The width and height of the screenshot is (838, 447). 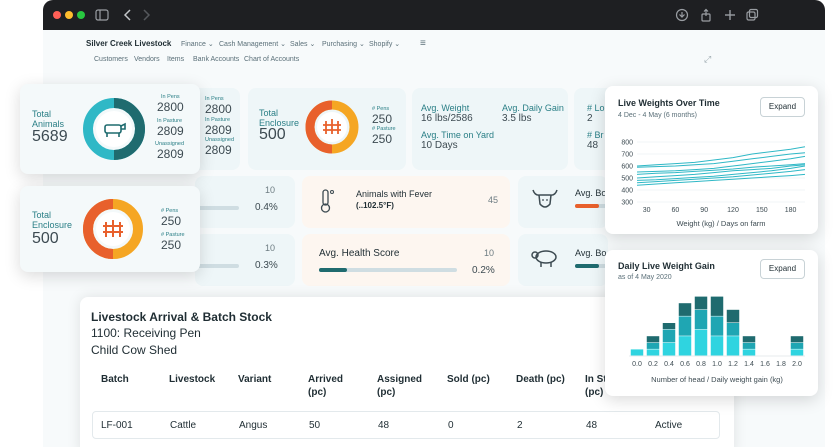 I want to click on col-batch: Batch, so click(x=115, y=379).